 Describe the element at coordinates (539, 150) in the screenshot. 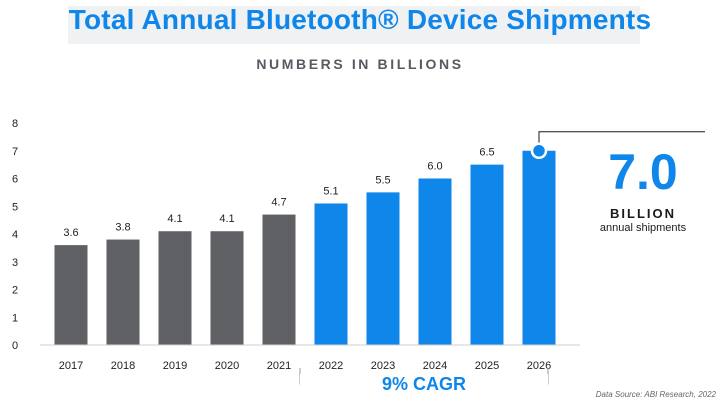

I see `callout-marker` at that location.